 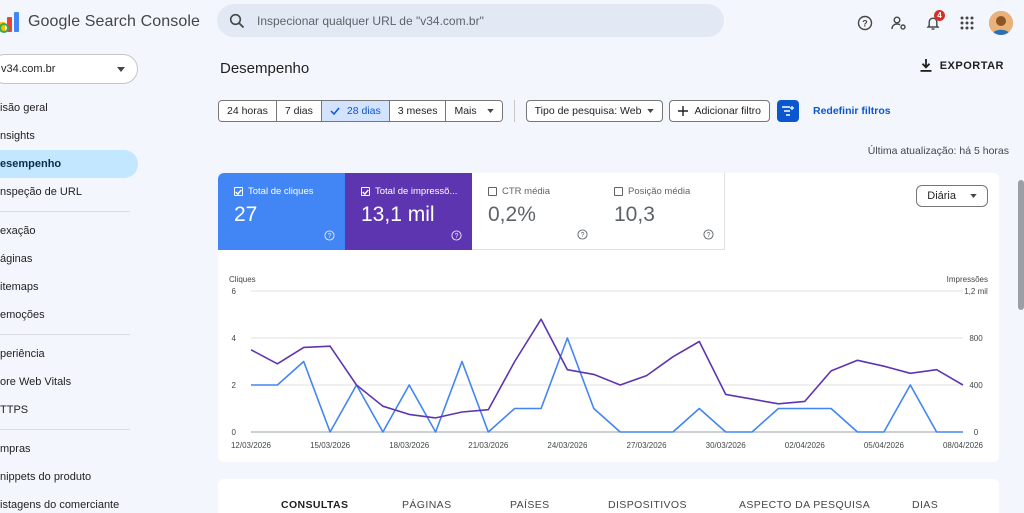 What do you see at coordinates (594, 111) in the screenshot?
I see `search-type-chip: Tipo de pesquisa: Web` at bounding box center [594, 111].